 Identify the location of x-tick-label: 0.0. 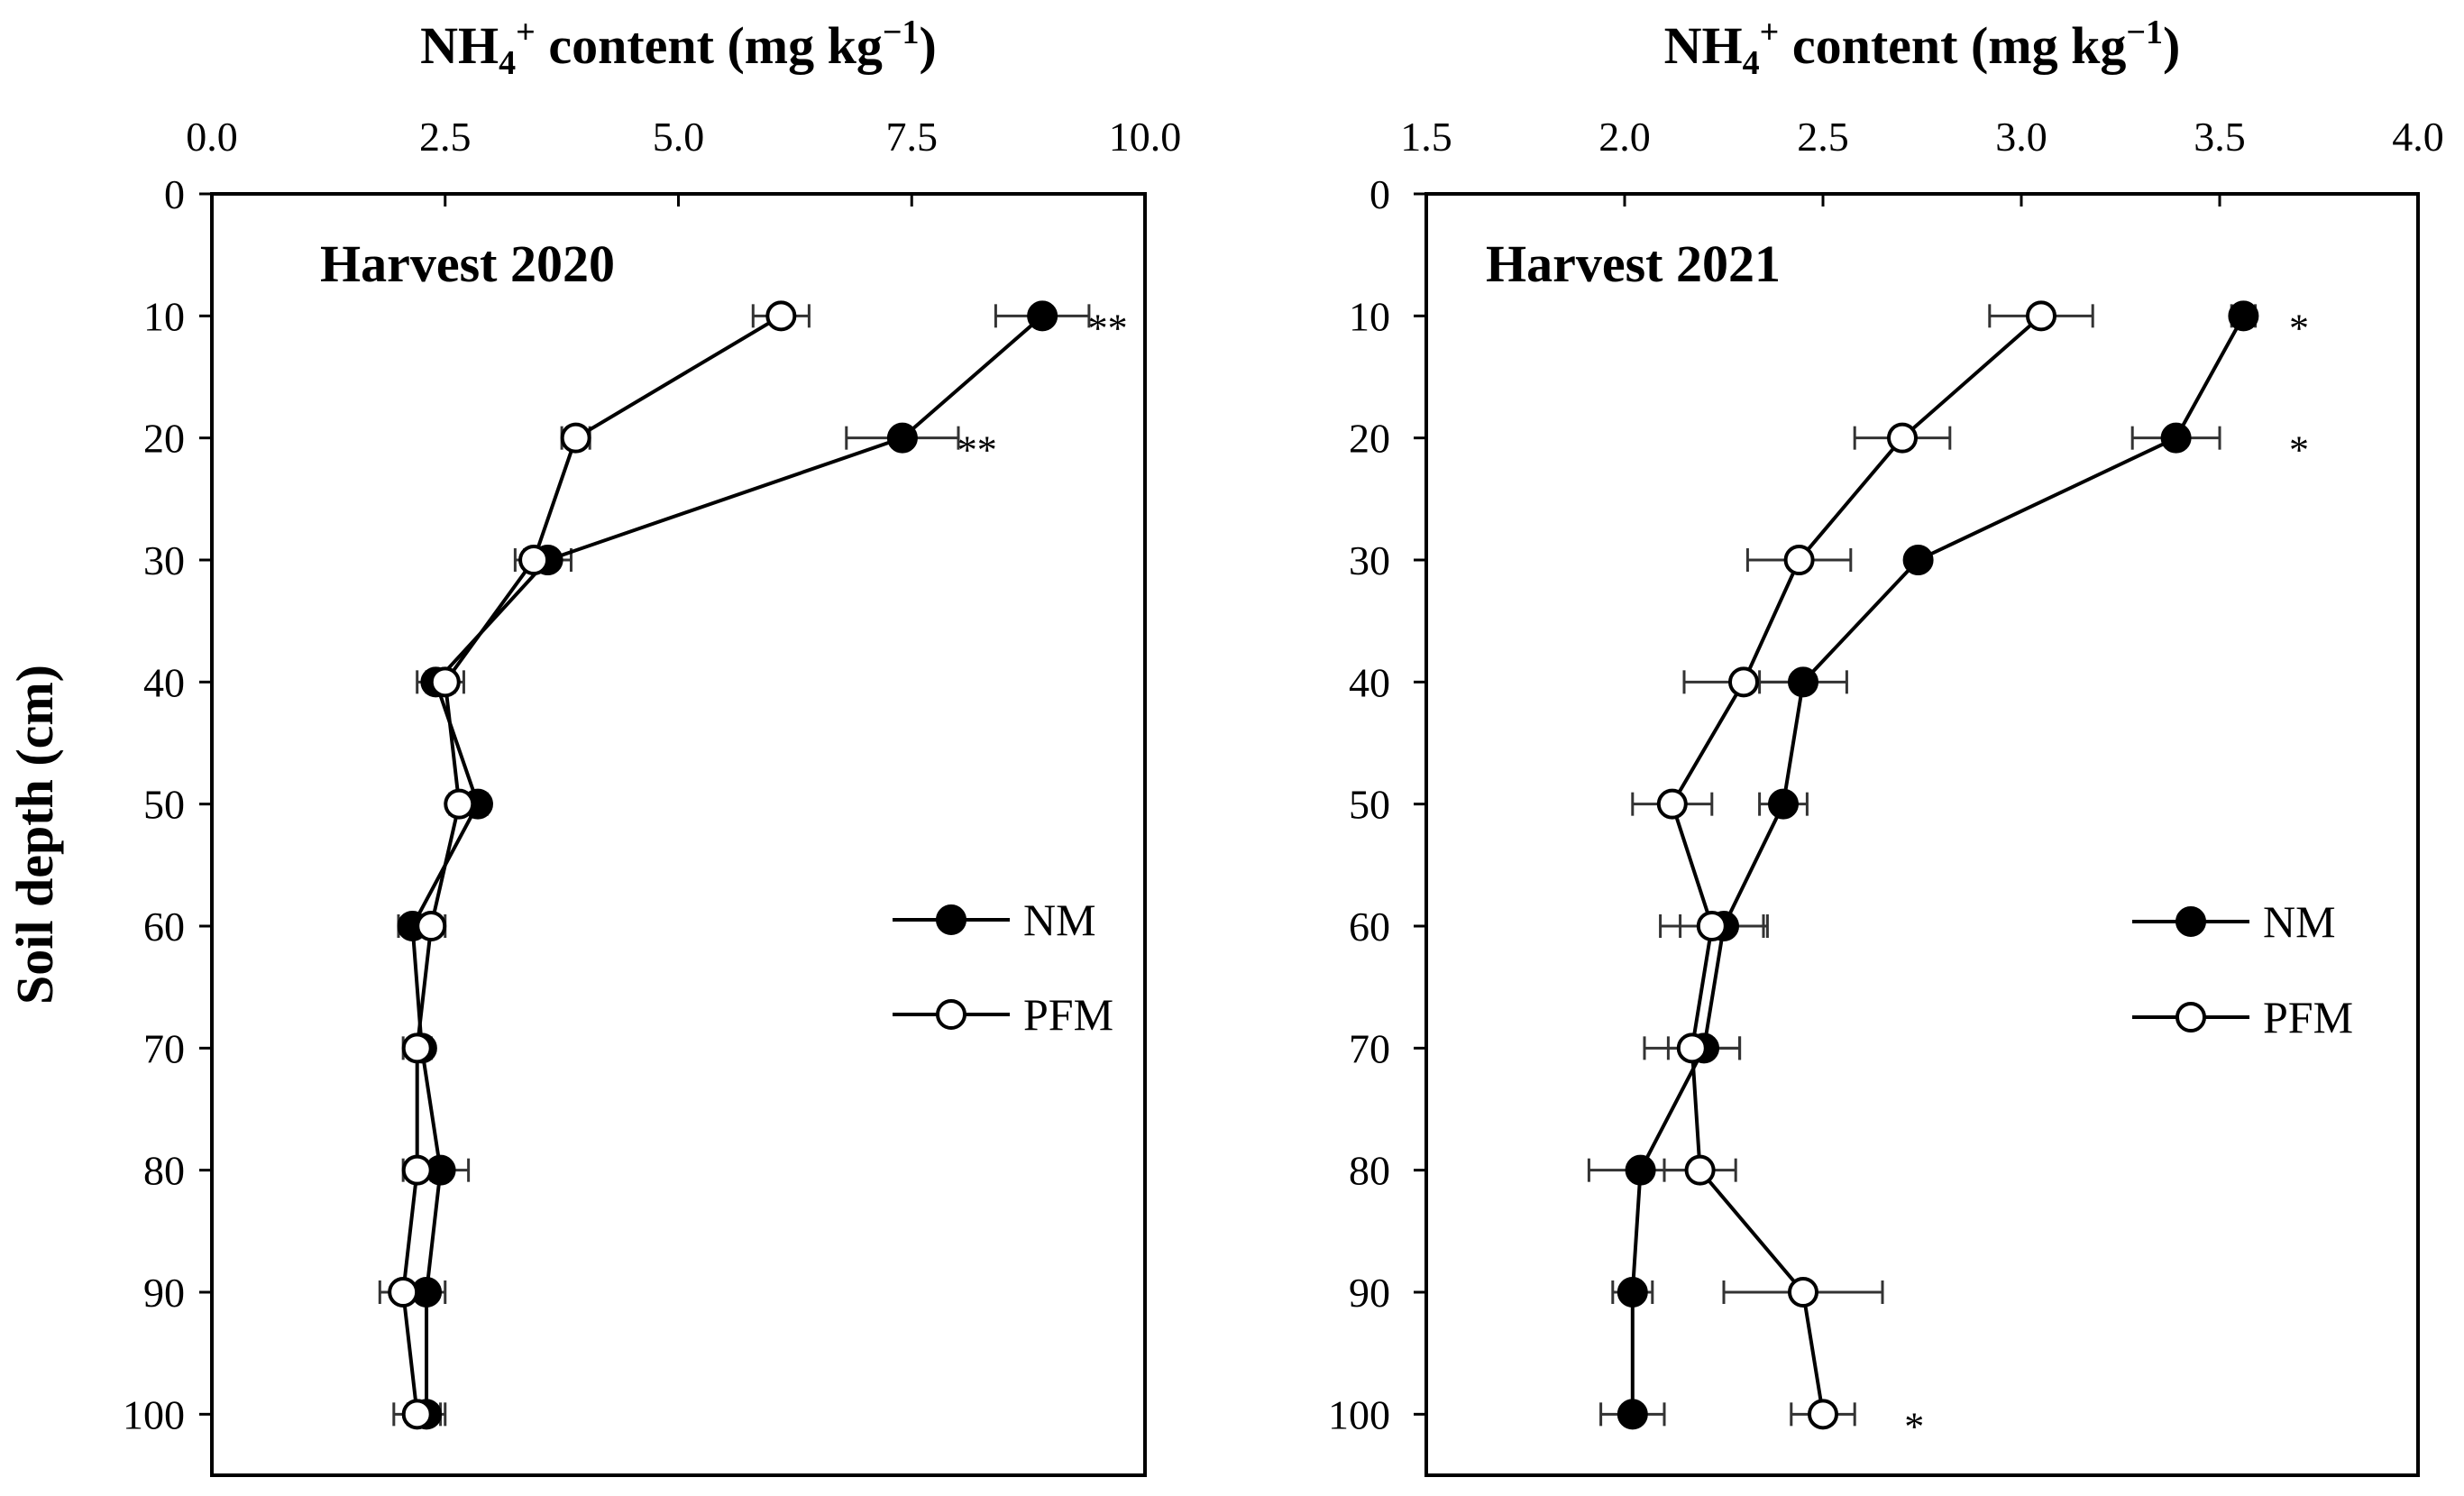
(212, 137).